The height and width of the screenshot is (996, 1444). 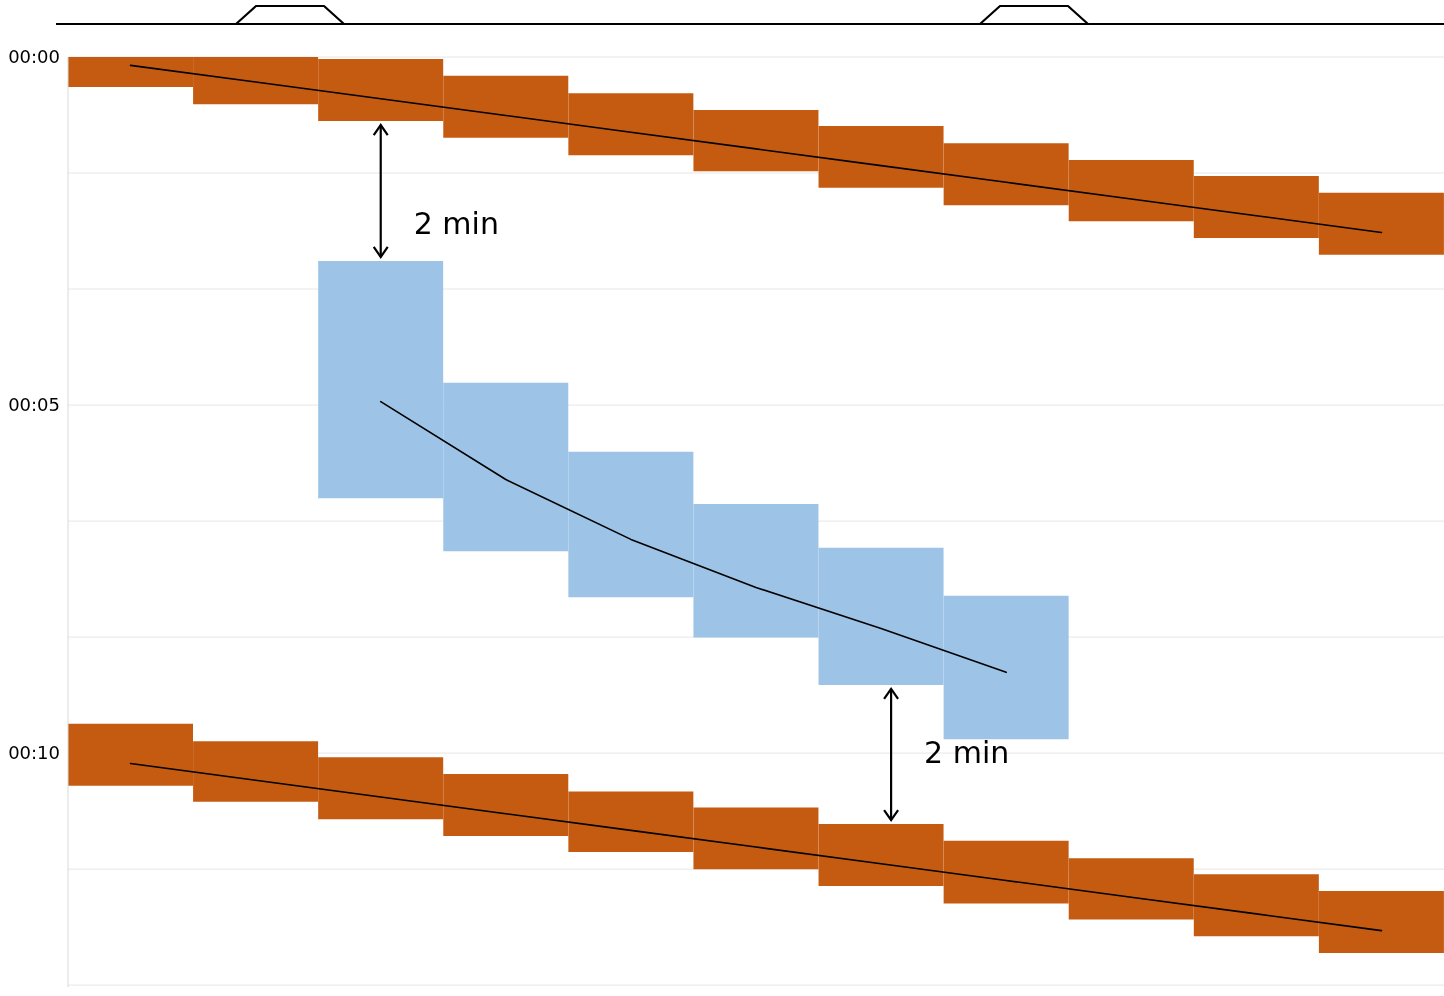 What do you see at coordinates (34, 405) in the screenshot?
I see `y-tick-label: 00:05` at bounding box center [34, 405].